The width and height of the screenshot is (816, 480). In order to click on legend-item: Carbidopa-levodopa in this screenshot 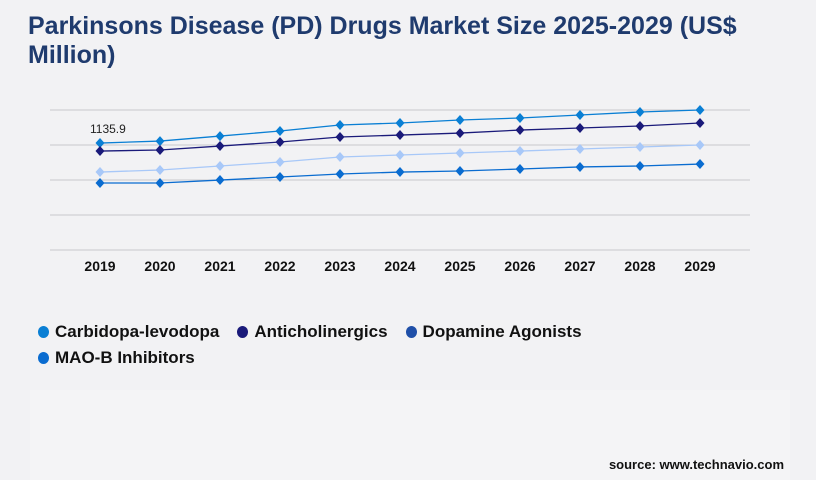, I will do `click(128, 332)`.